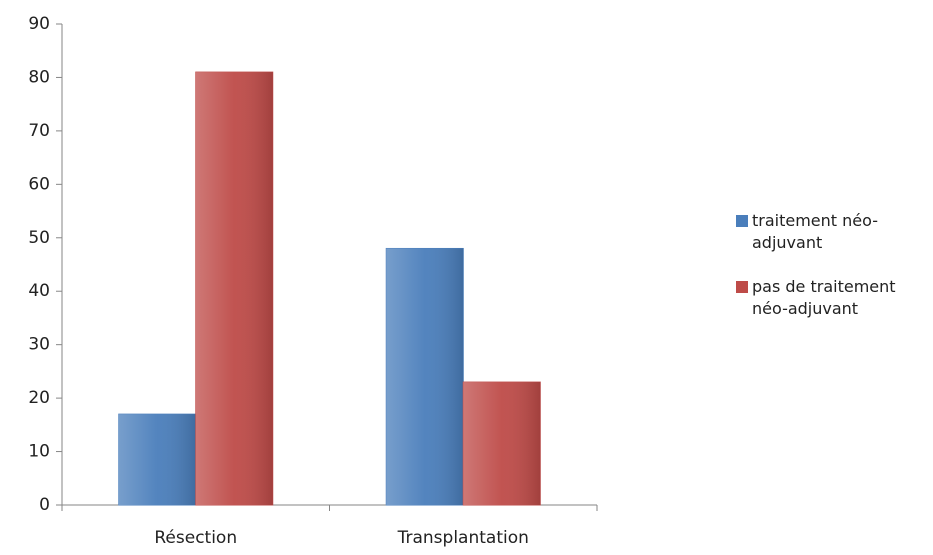 Image resolution: width=933 pixels, height=555 pixels. Describe the element at coordinates (39, 77) in the screenshot. I see `y-tick-label: 80` at that location.